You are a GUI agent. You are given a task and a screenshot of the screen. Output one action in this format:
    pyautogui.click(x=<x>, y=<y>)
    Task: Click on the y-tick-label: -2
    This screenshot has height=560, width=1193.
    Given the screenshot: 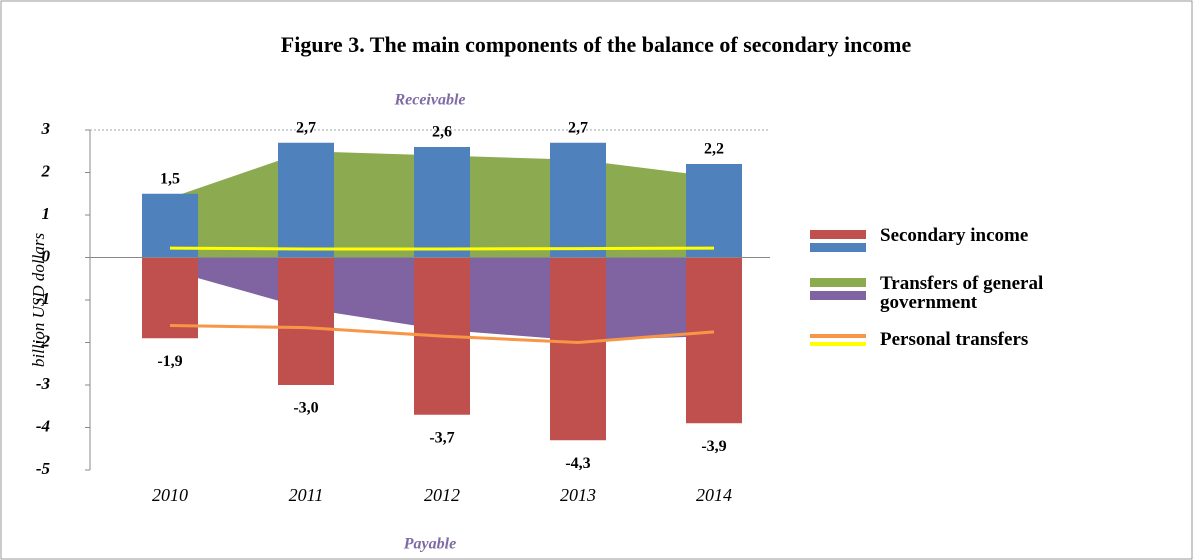 What is the action you would take?
    pyautogui.click(x=43, y=340)
    